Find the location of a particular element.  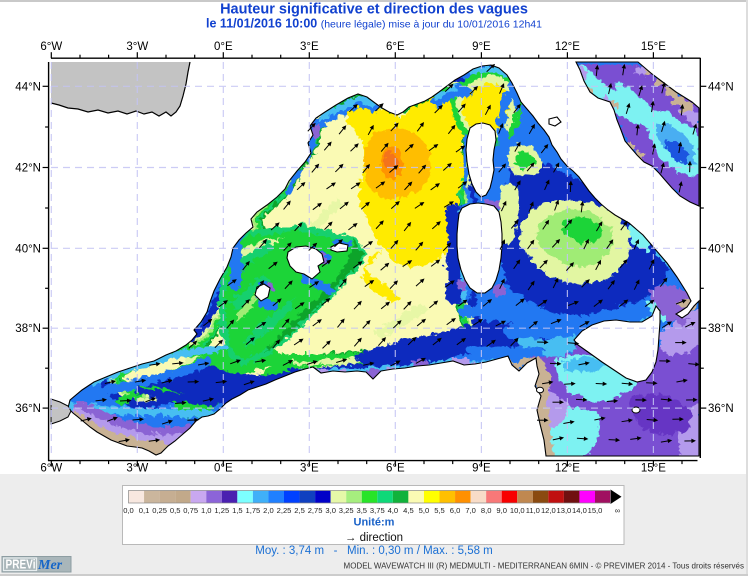

svg-text: 0,5 is located at coordinates (175, 510).